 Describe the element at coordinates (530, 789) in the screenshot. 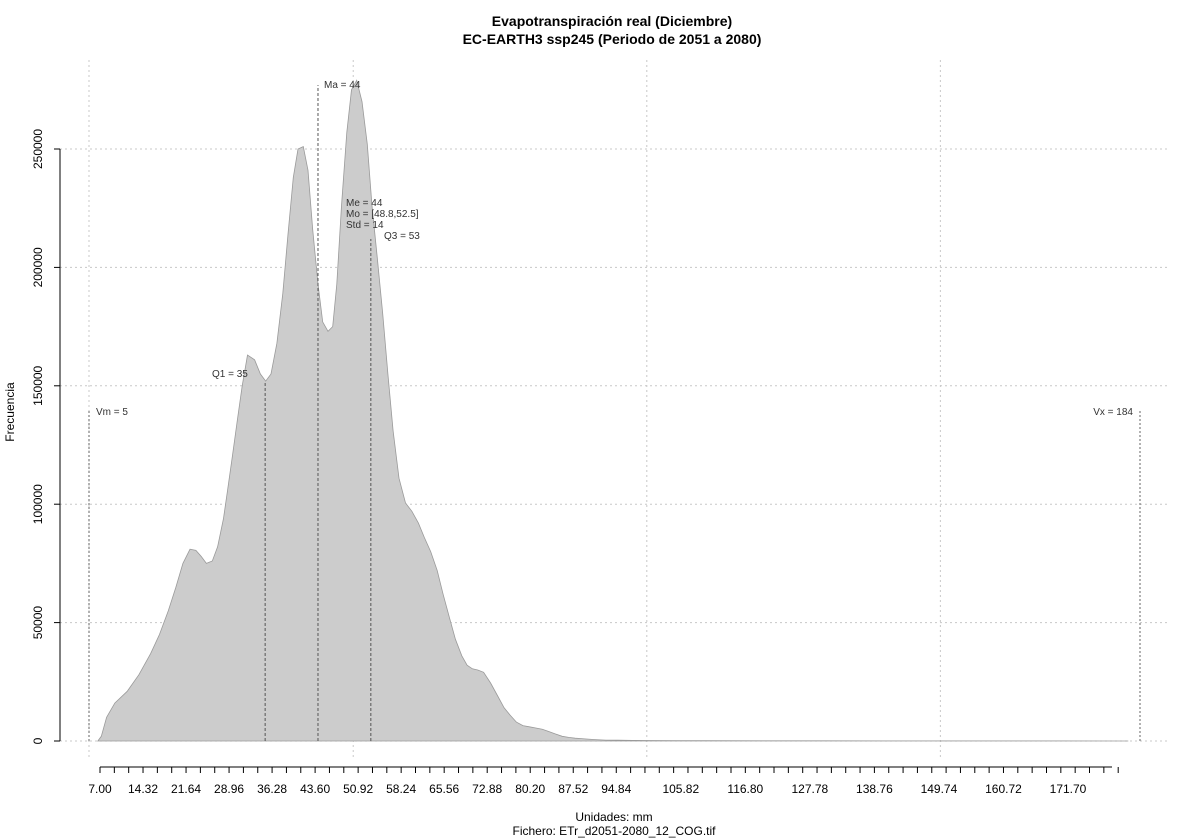

I see `x-tick-label: 80.20` at that location.